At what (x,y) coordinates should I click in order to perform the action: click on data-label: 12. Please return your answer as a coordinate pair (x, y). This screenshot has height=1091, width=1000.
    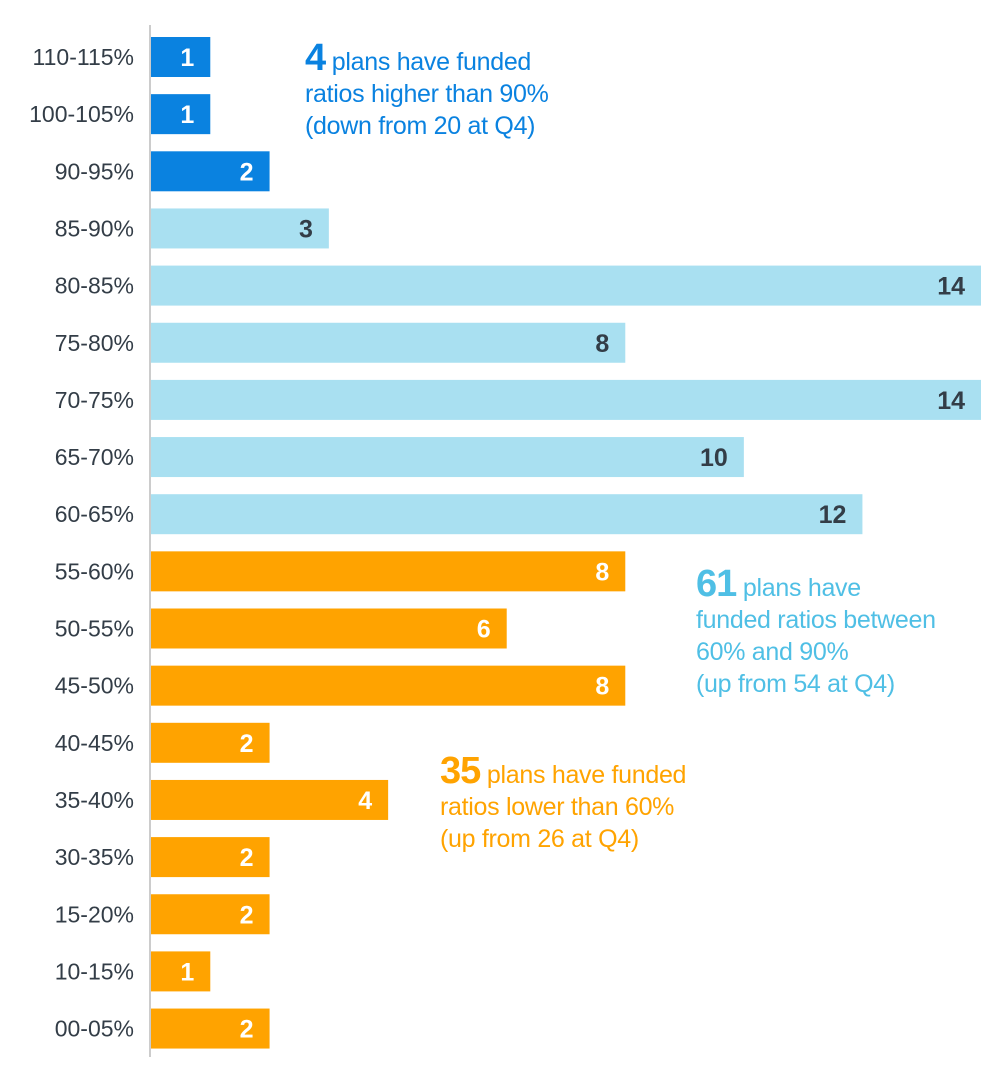
    Looking at the image, I should click on (833, 515).